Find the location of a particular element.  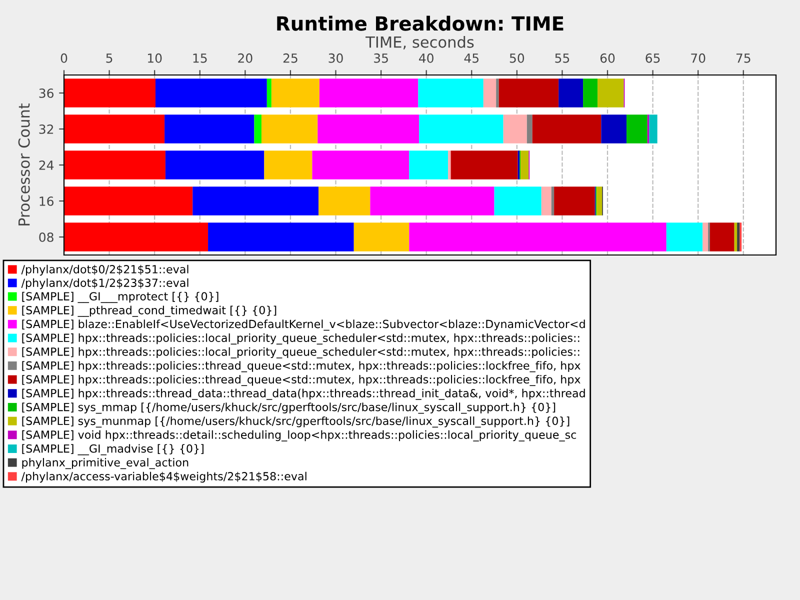

y-axis-title: Processor Count is located at coordinates (24, 164).